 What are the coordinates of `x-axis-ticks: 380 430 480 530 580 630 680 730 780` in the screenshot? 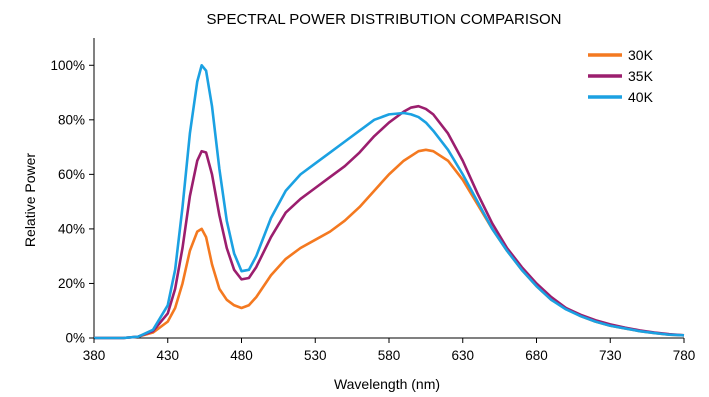 It's located at (389, 350).